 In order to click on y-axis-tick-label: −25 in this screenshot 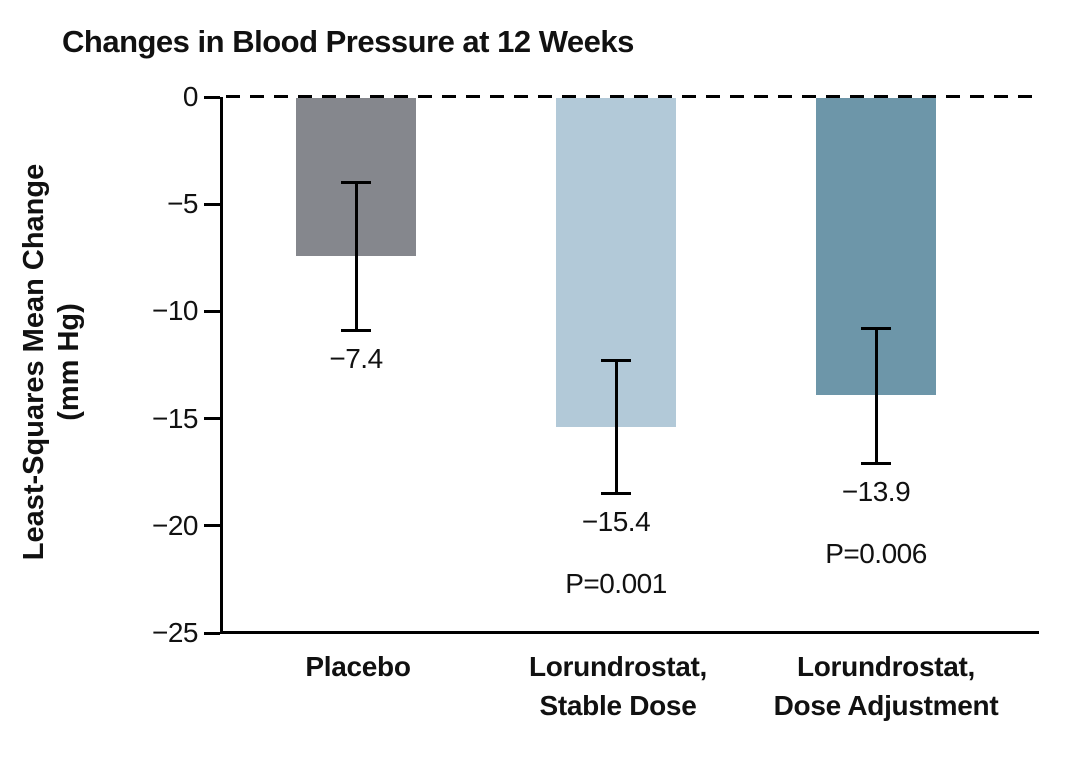, I will do `click(175, 632)`.